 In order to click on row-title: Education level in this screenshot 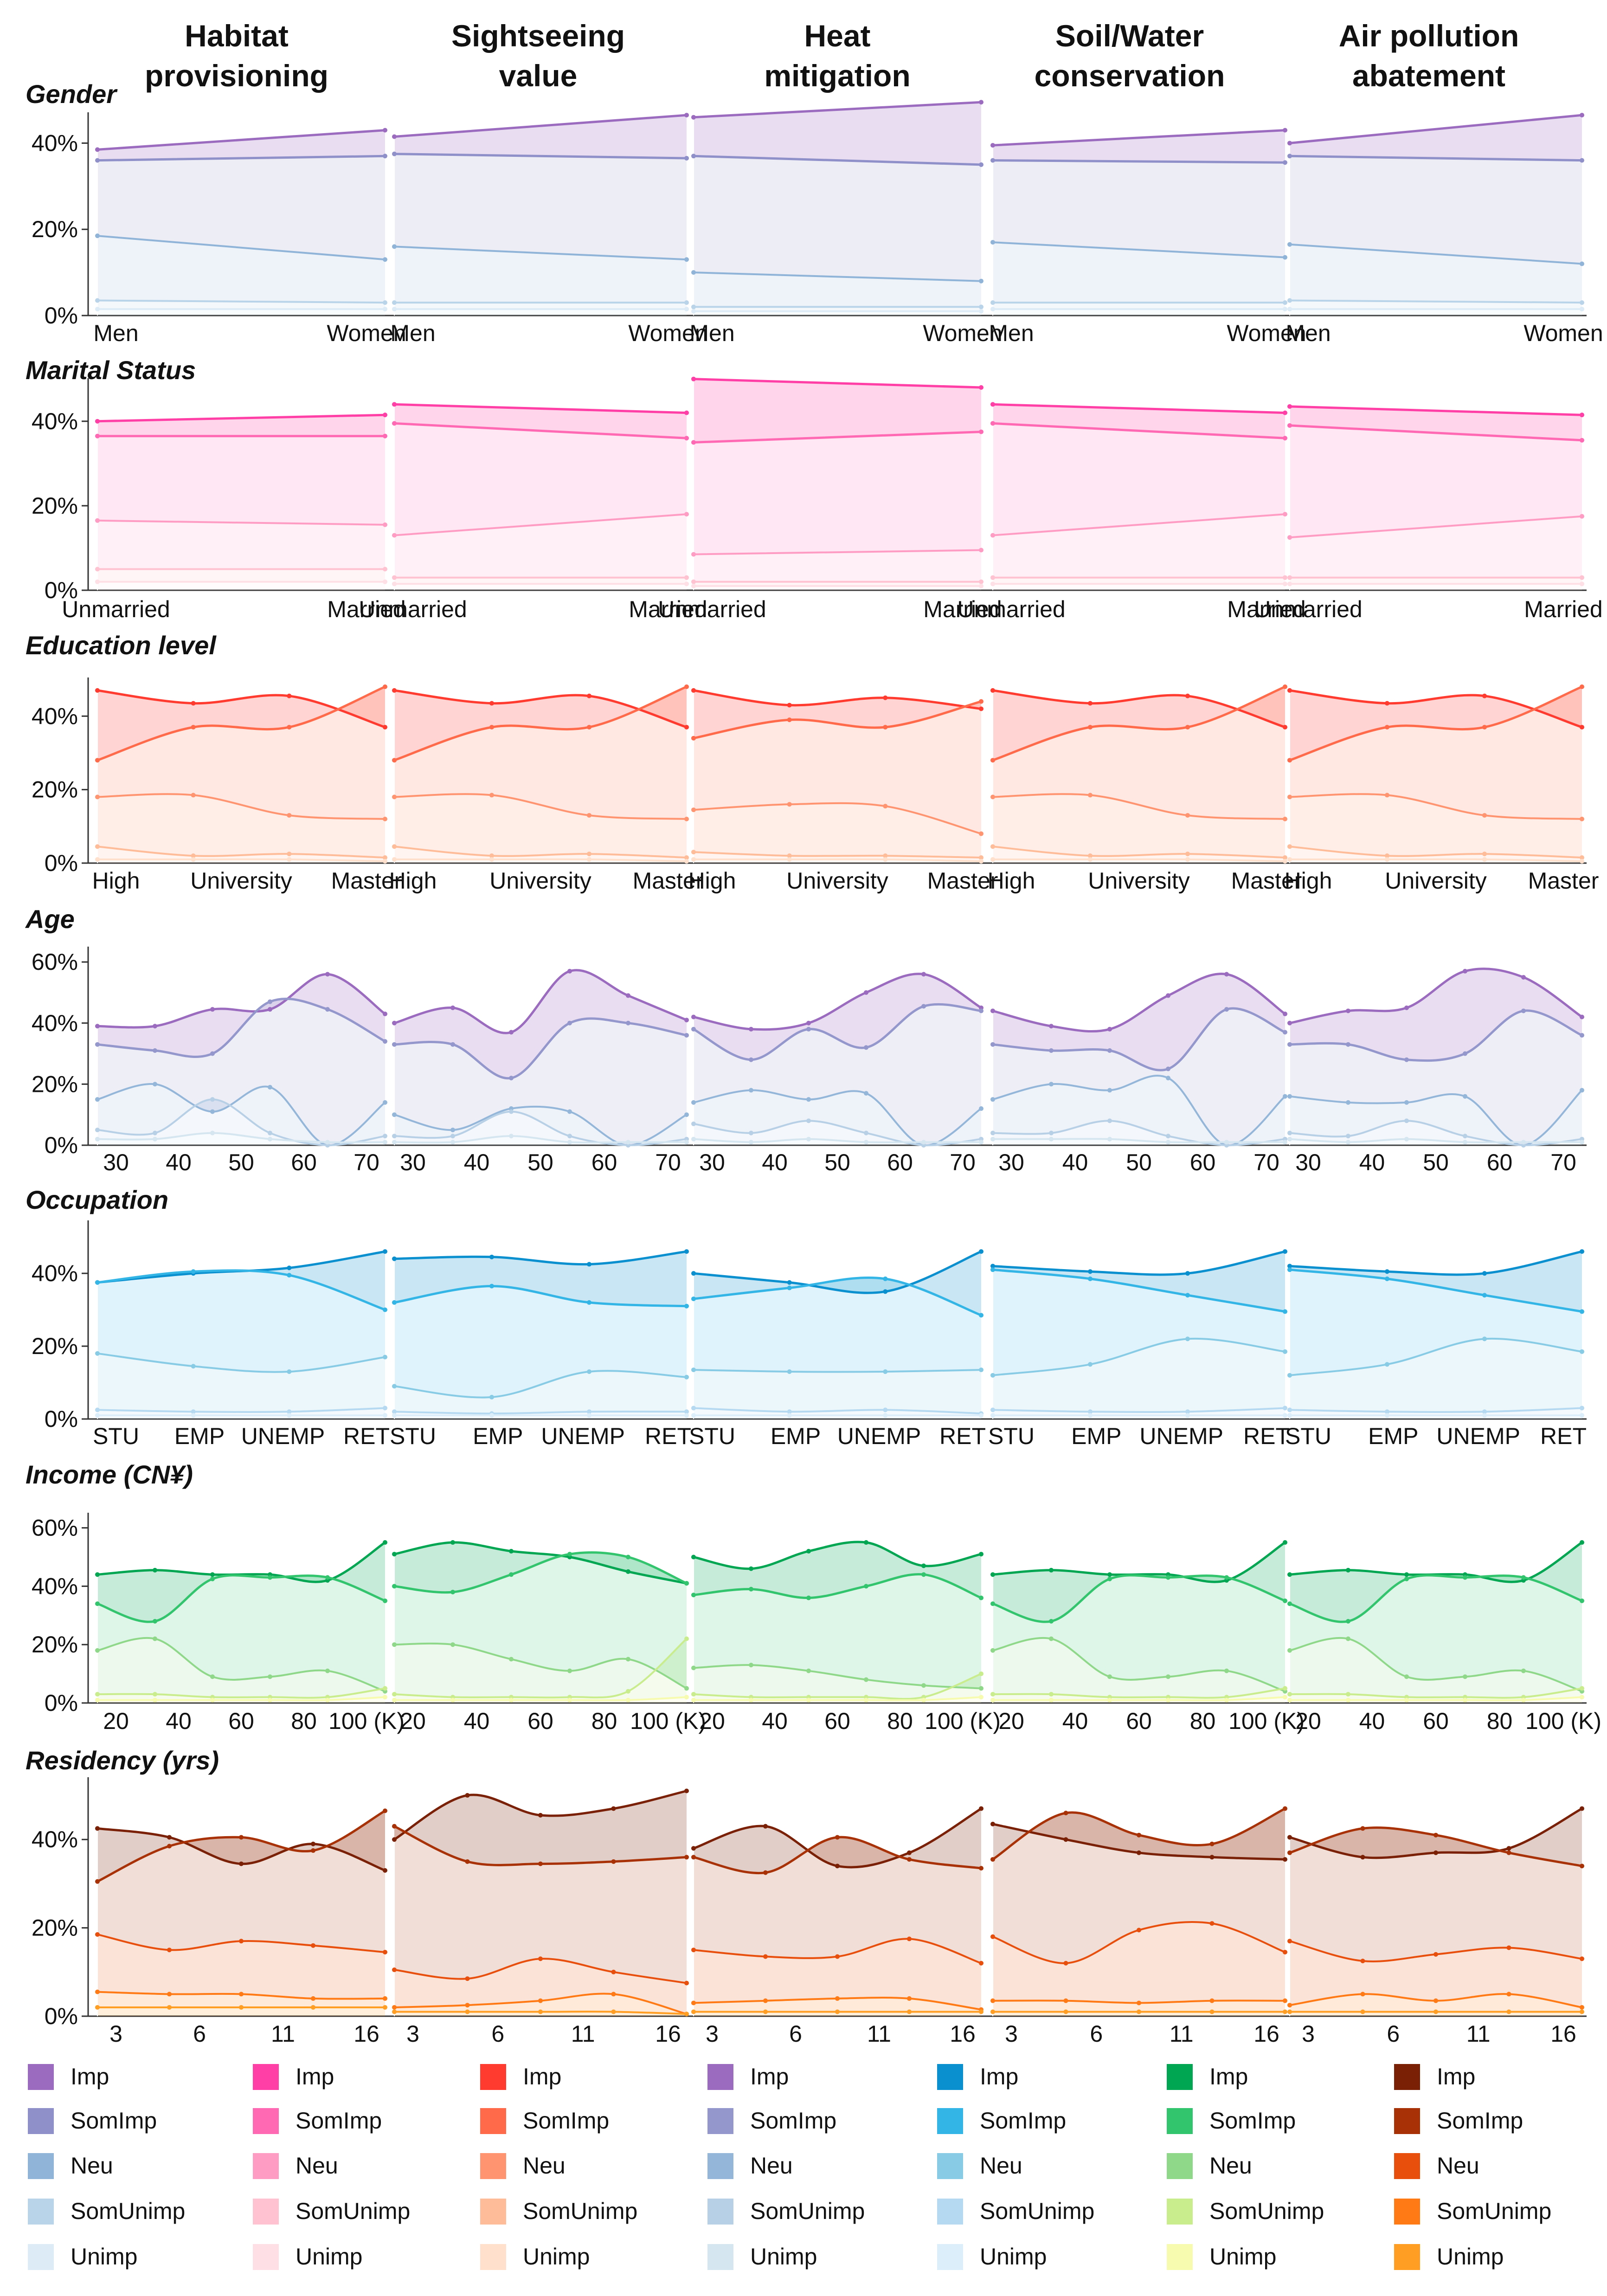, I will do `click(121, 645)`.